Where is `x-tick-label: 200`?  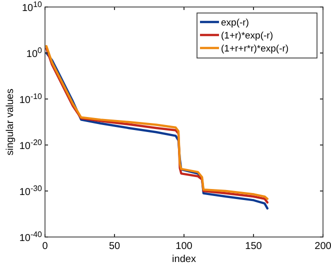
x-tick-label: 200 is located at coordinates (322, 246).